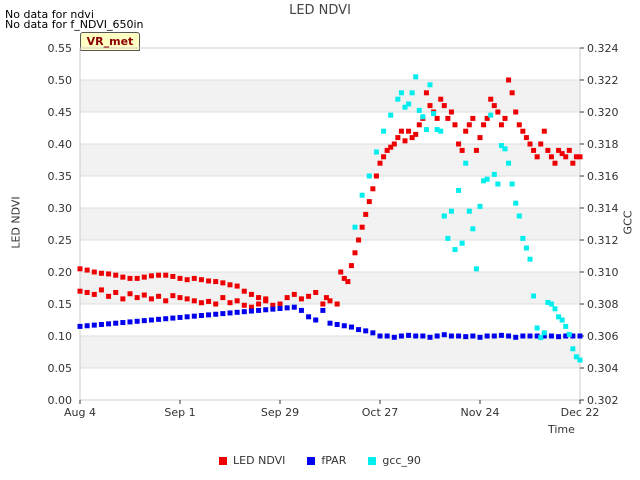  I want to click on y-tick-label: 0.15, so click(60, 304).